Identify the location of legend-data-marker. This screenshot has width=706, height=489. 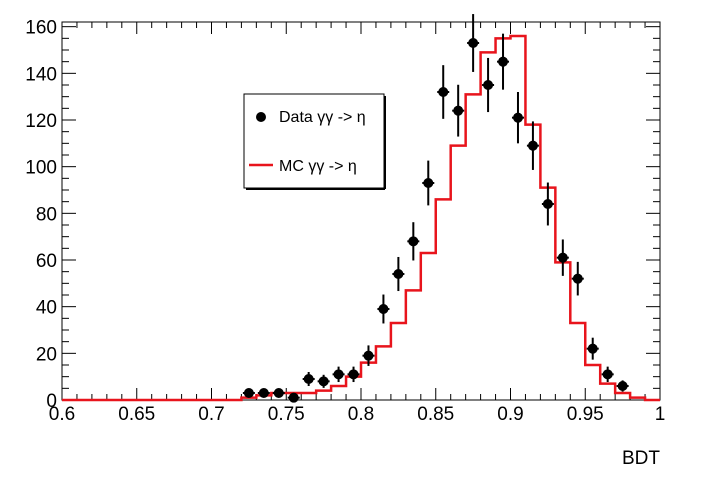
(261, 117).